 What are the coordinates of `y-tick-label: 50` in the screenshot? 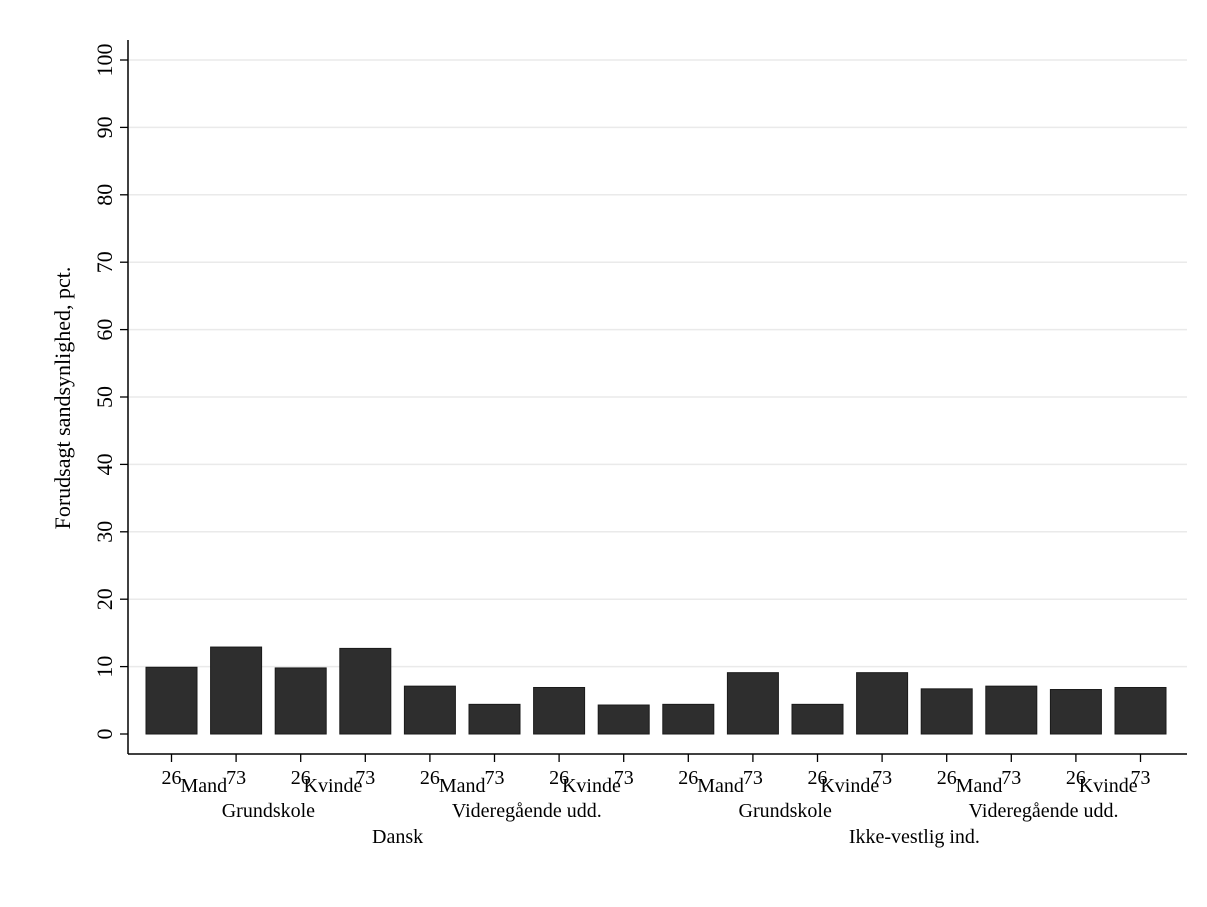 It's located at (104, 397).